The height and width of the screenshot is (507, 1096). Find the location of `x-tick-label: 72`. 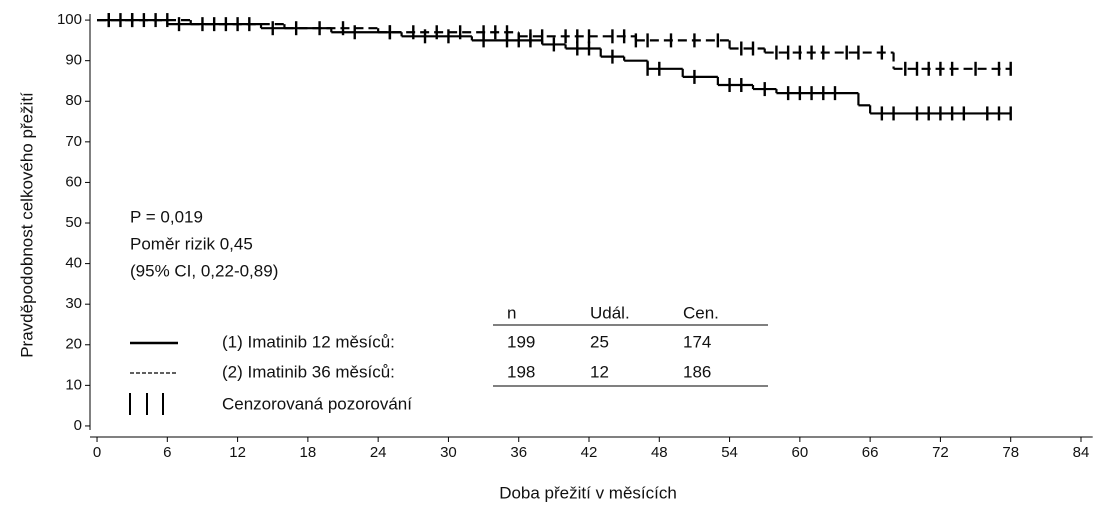

x-tick-label: 72 is located at coordinates (940, 452).